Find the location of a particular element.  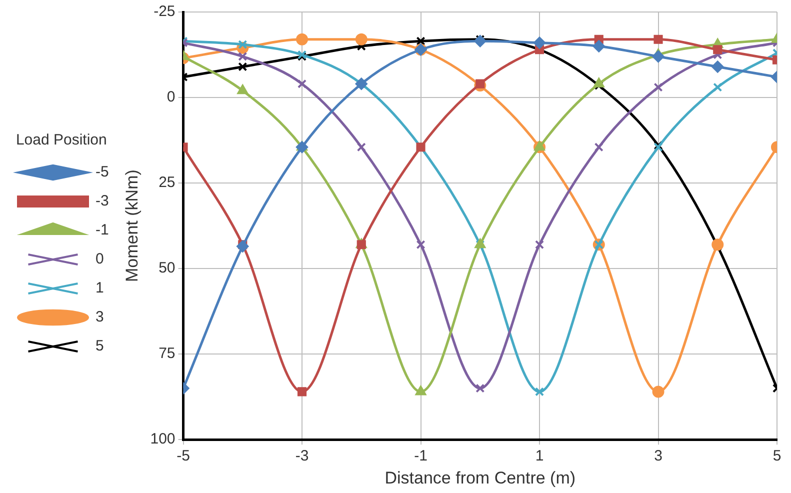

legend-label: 0 is located at coordinates (100, 259).